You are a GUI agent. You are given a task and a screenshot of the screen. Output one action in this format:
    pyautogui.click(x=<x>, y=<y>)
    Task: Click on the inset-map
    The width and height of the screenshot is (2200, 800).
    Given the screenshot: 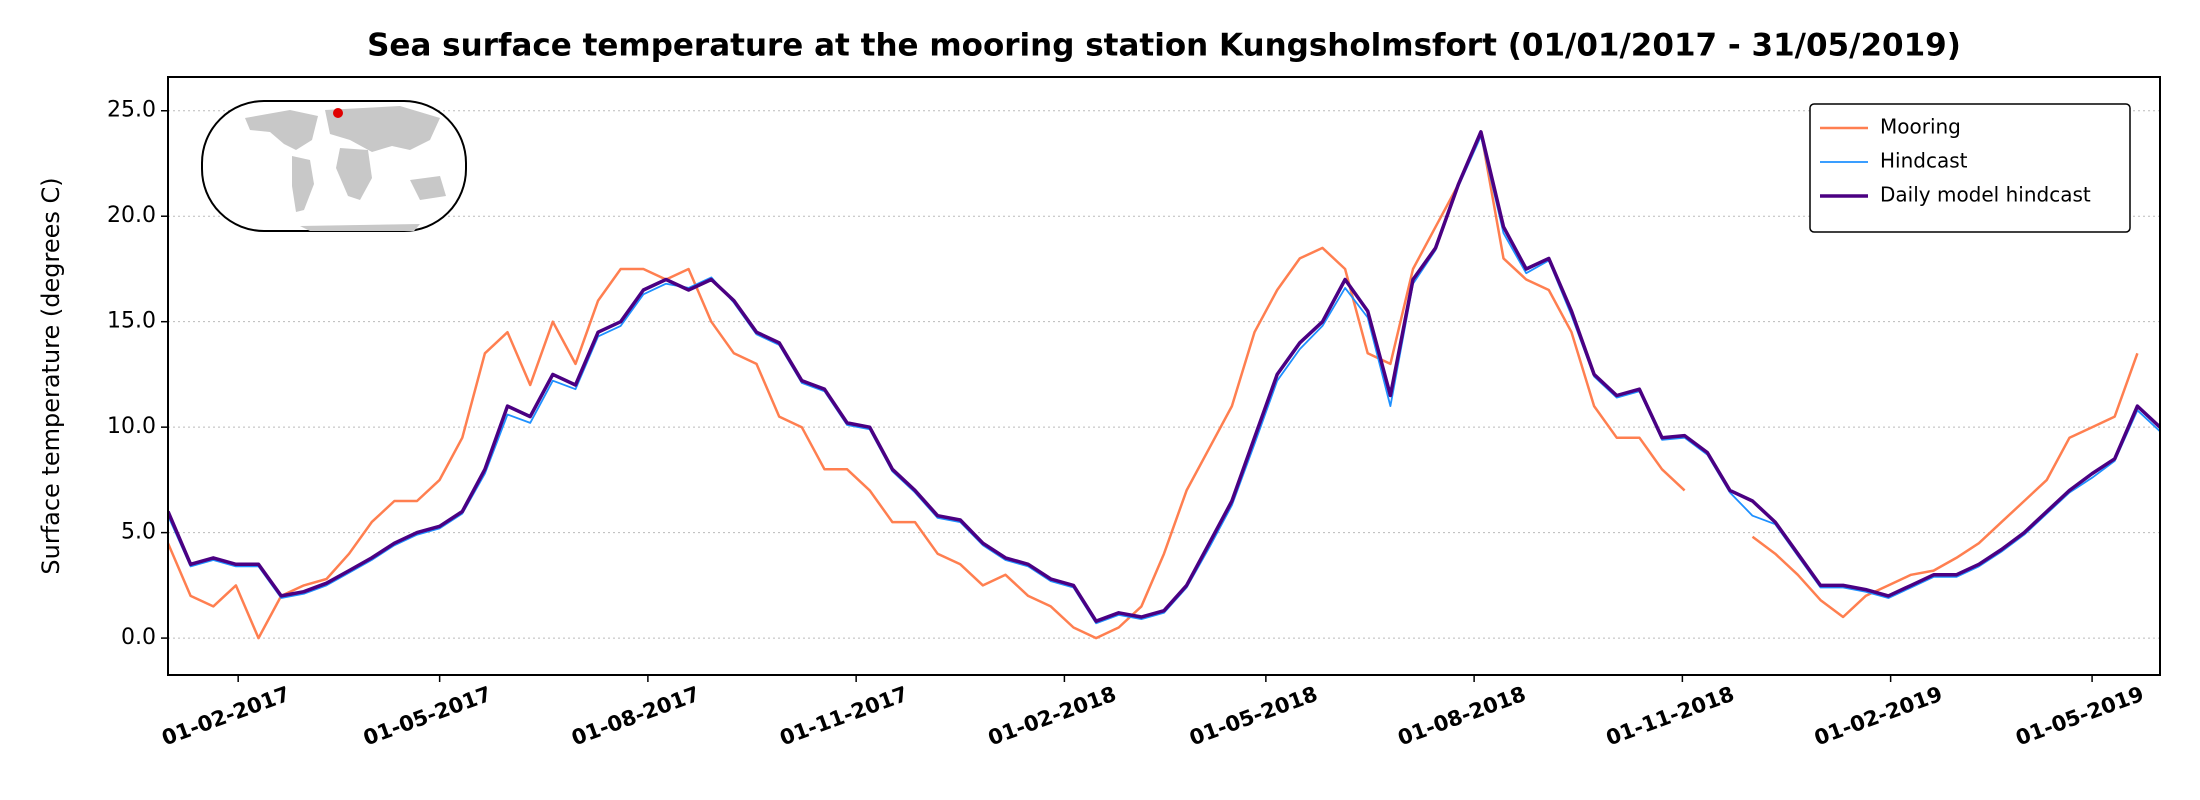 What is the action you would take?
    pyautogui.click(x=334, y=166)
    